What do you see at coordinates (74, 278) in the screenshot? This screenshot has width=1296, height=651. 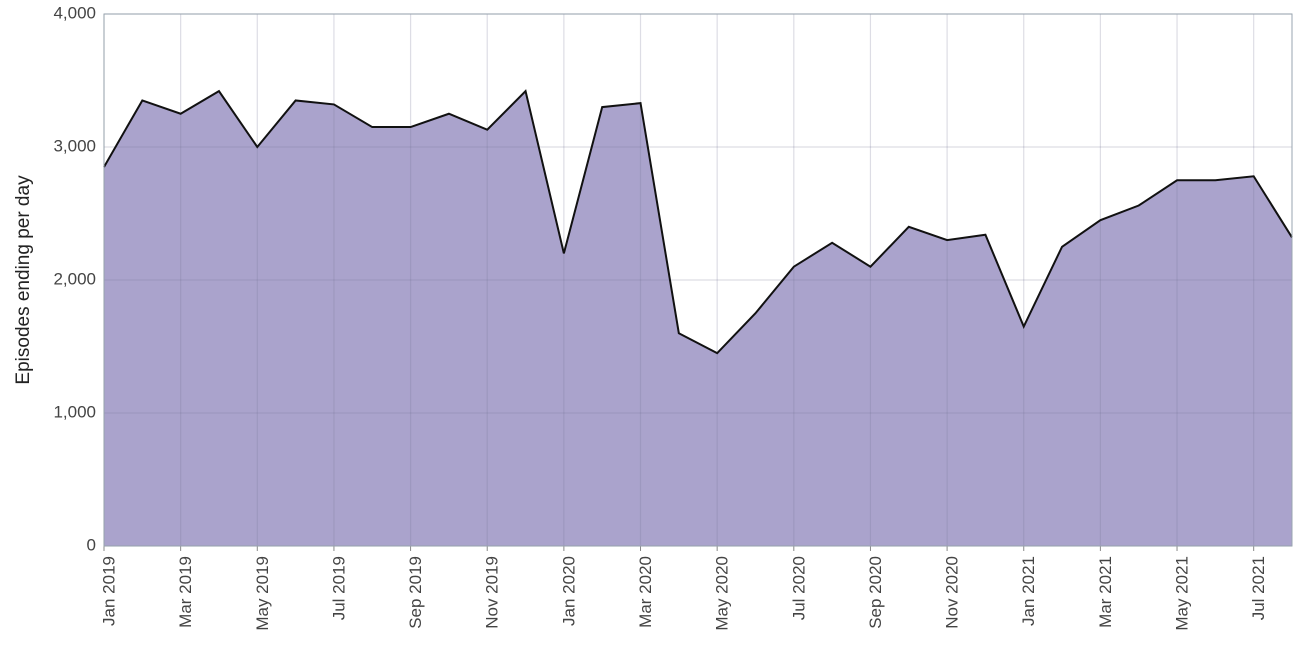 I see `y-tick-label: 2,000` at bounding box center [74, 278].